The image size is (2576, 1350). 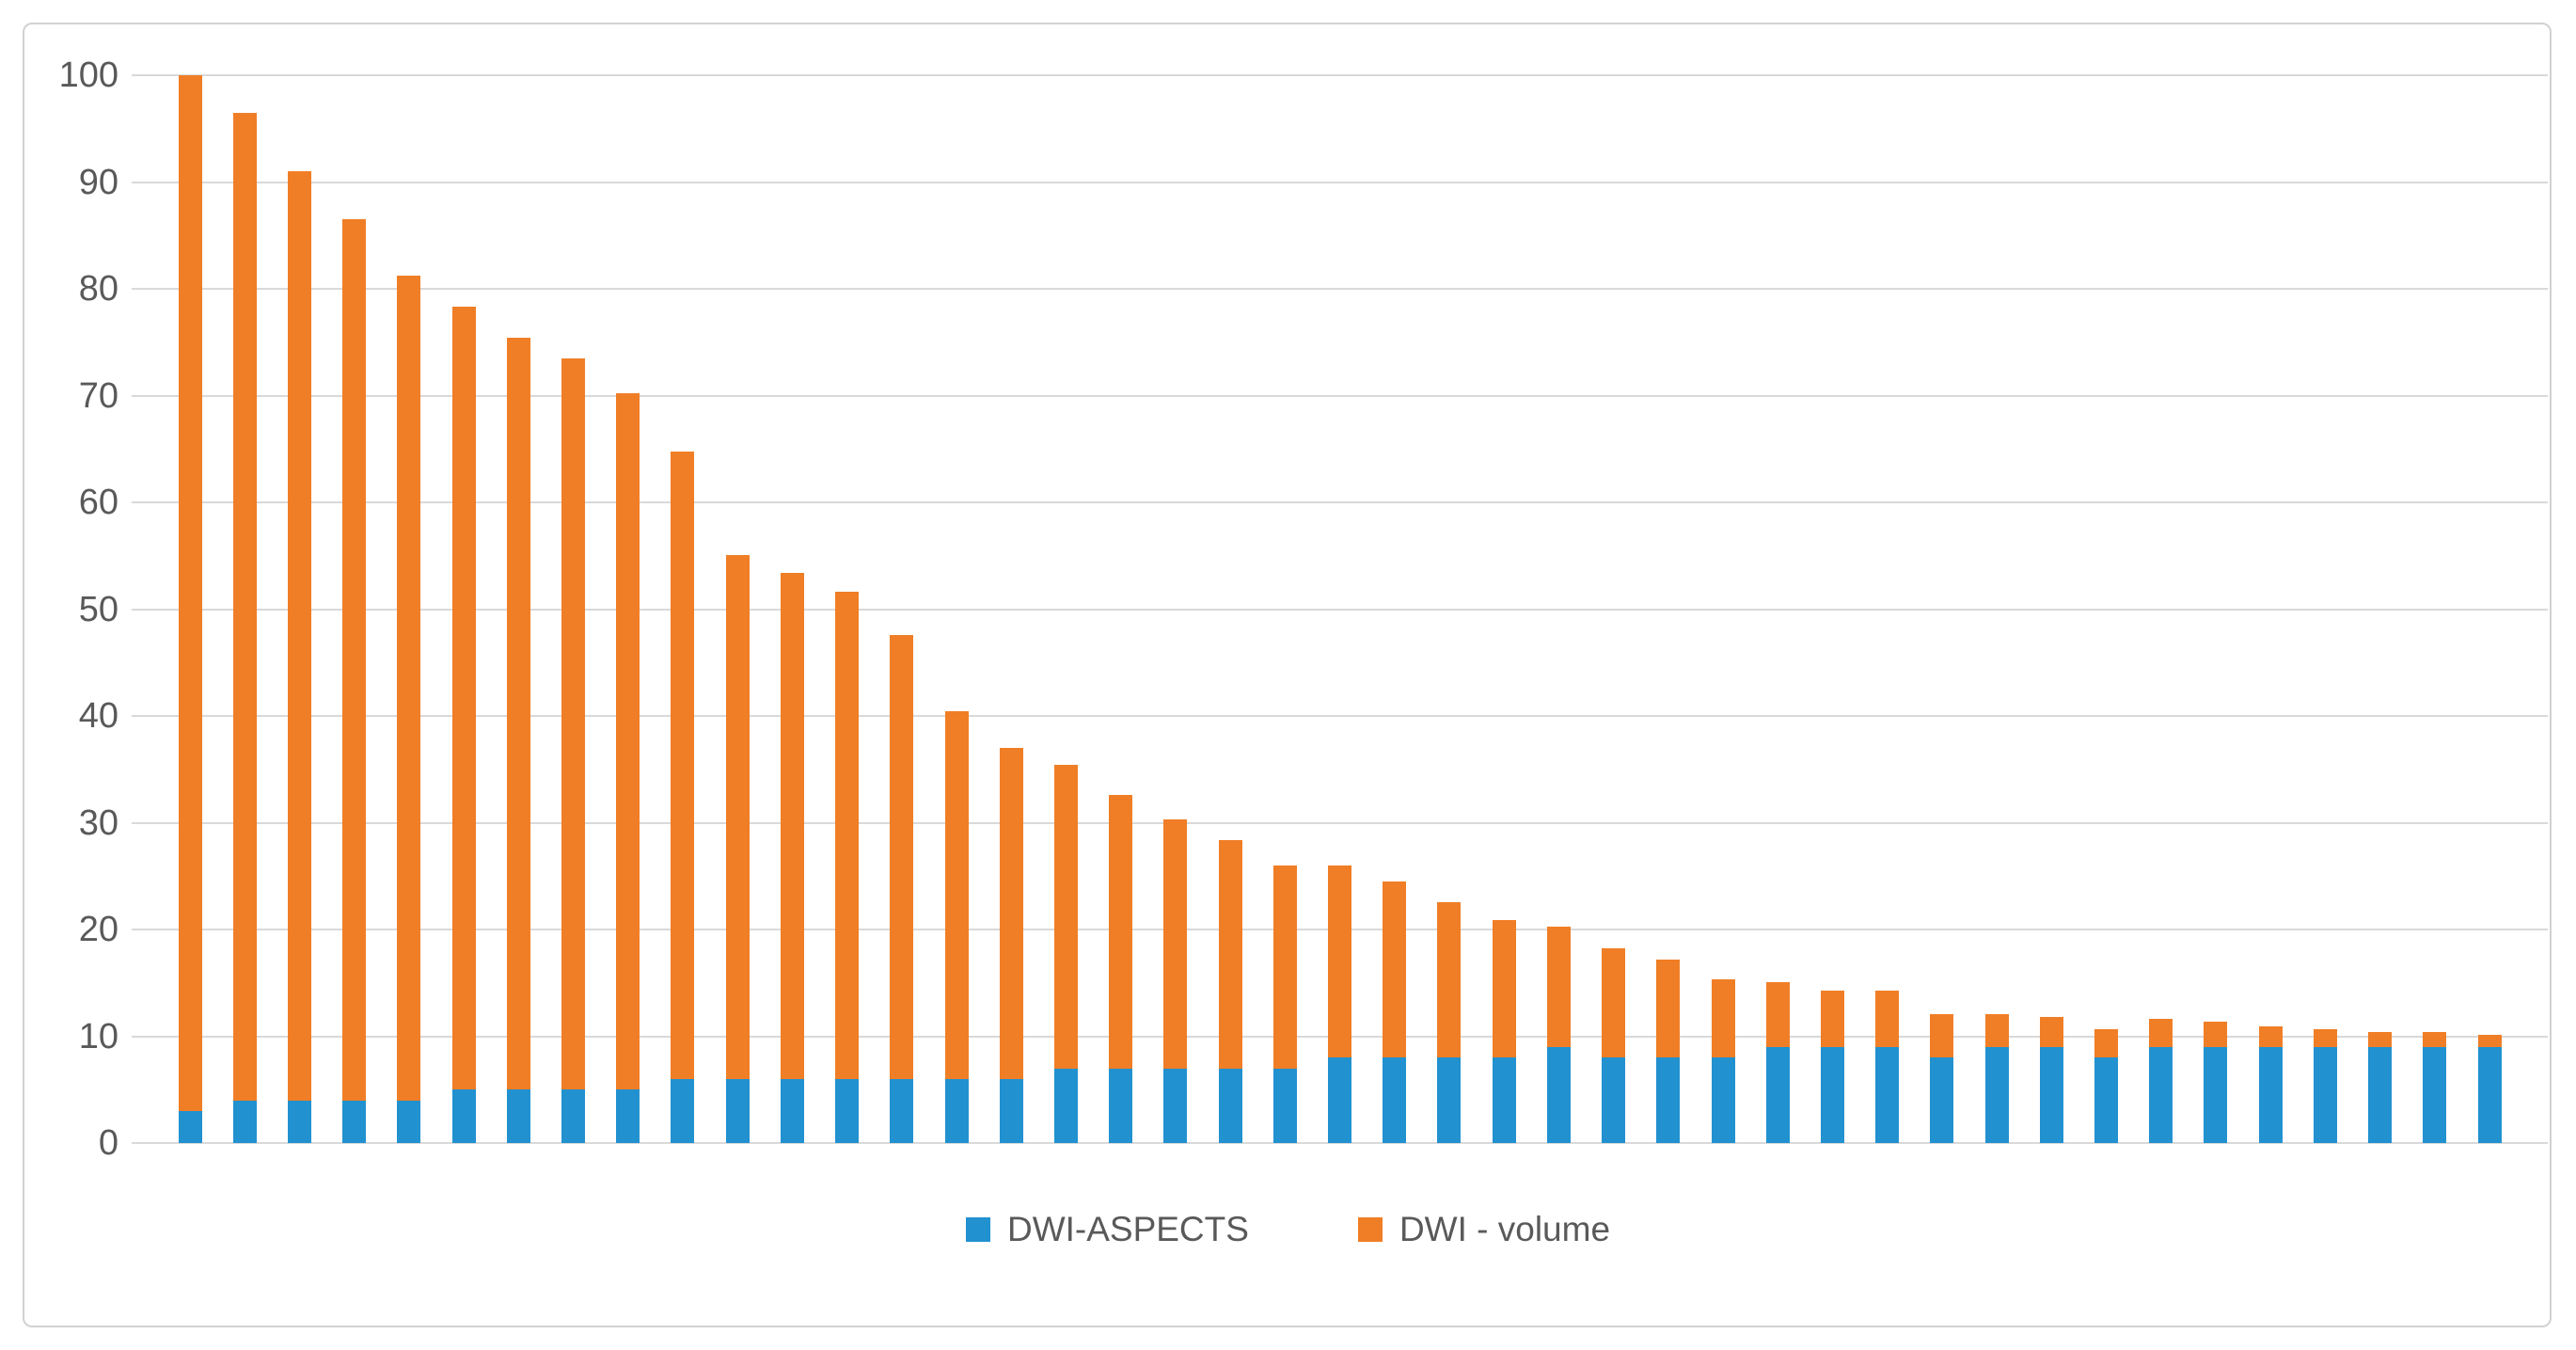 I want to click on y-tick-label: 100, so click(x=88, y=75).